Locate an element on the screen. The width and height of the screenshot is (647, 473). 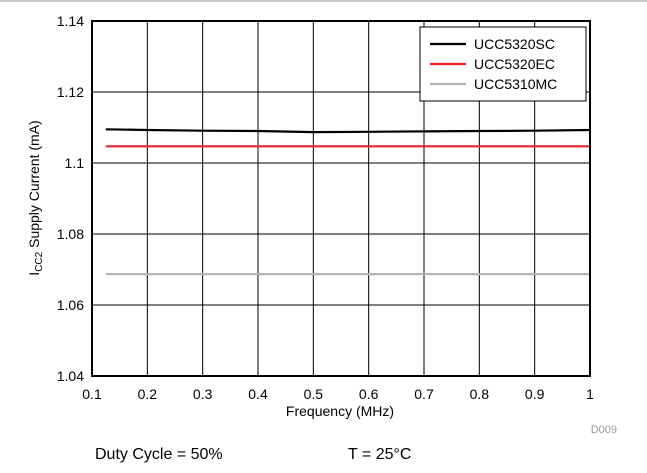
legend-label: UCC5320SC is located at coordinates (514, 44).